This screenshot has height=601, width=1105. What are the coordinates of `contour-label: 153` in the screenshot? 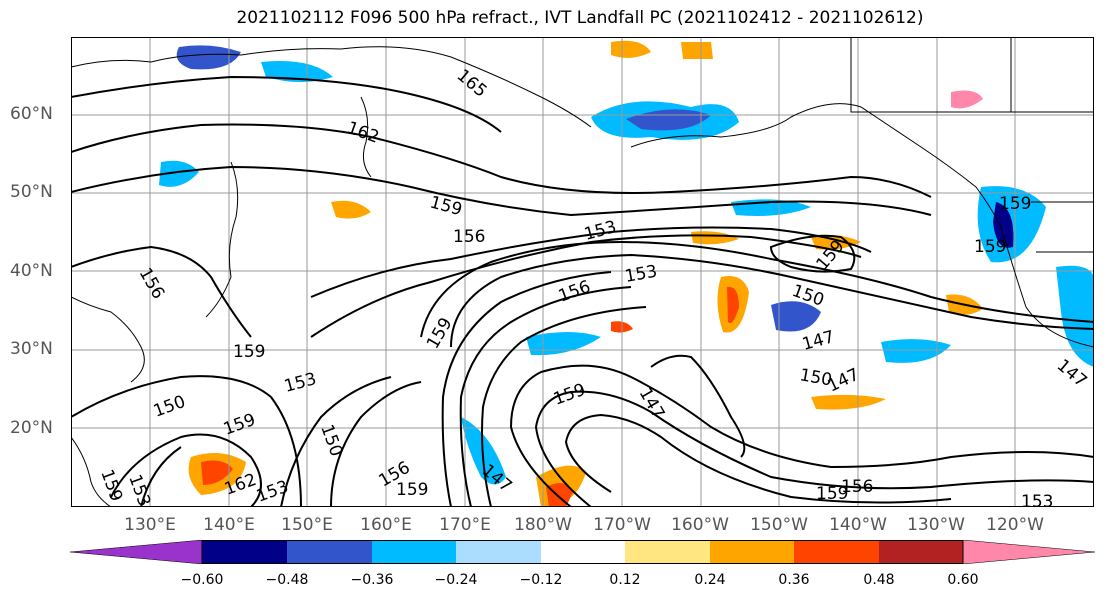 It's located at (1037, 499).